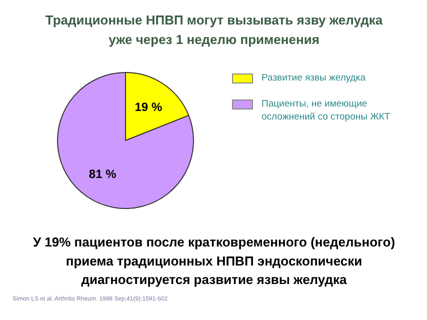  What do you see at coordinates (148, 107) in the screenshot?
I see `data-label: 19 %` at bounding box center [148, 107].